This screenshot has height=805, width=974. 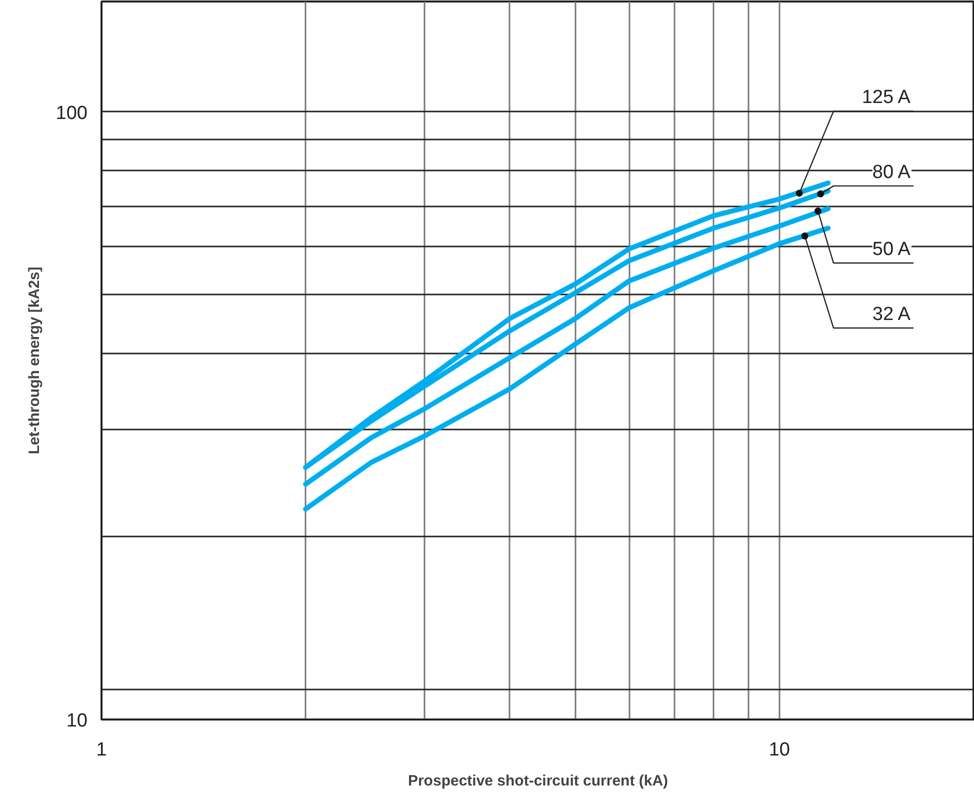 What do you see at coordinates (886, 97) in the screenshot?
I see `annotation: 125 A` at bounding box center [886, 97].